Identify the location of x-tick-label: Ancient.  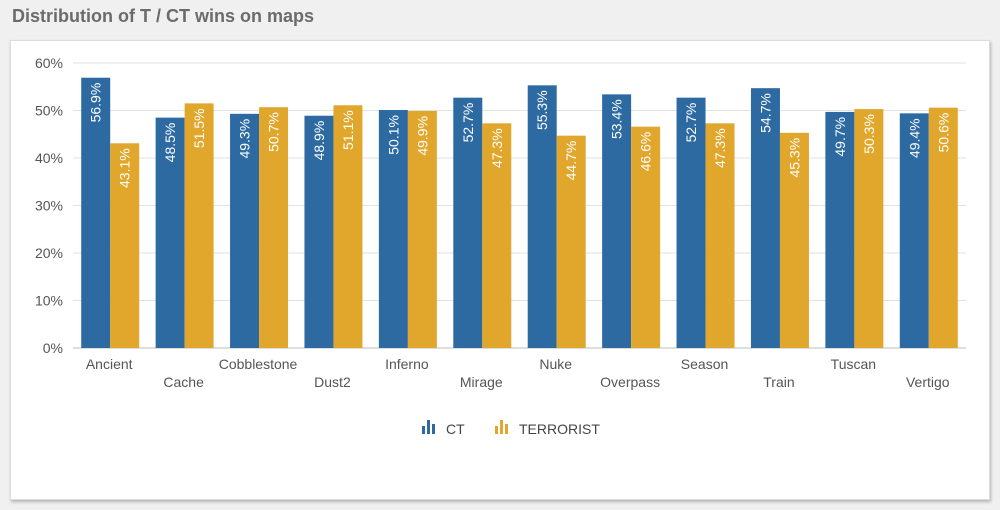
(109, 364).